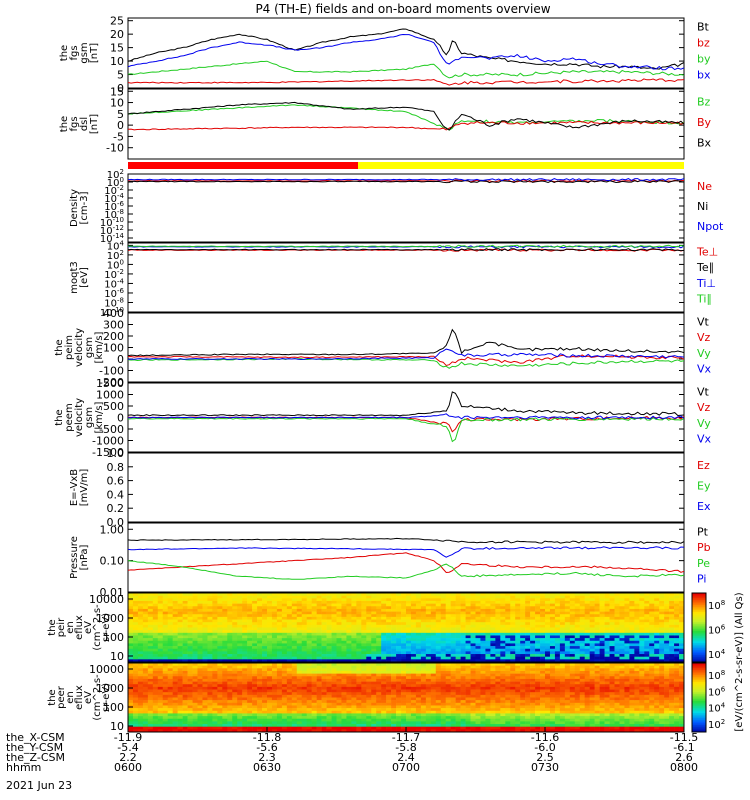 The width and height of the screenshot is (750, 800). What do you see at coordinates (704, 101) in the screenshot?
I see `legend-entry: Bz` at bounding box center [704, 101].